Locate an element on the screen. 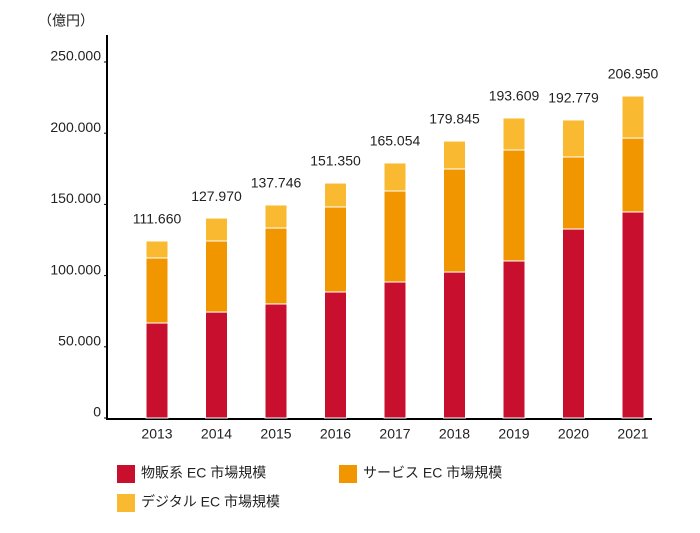 The image size is (700, 533). x-tick-label: 2020 is located at coordinates (573, 434).